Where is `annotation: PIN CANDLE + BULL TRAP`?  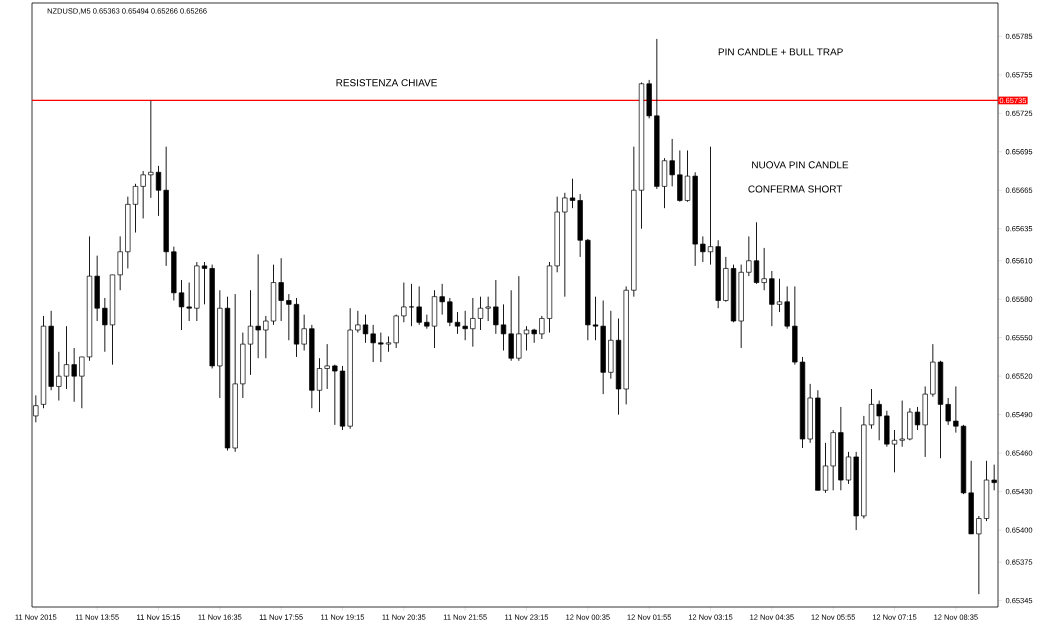 annotation: PIN CANDLE + BULL TRAP is located at coordinates (780, 52).